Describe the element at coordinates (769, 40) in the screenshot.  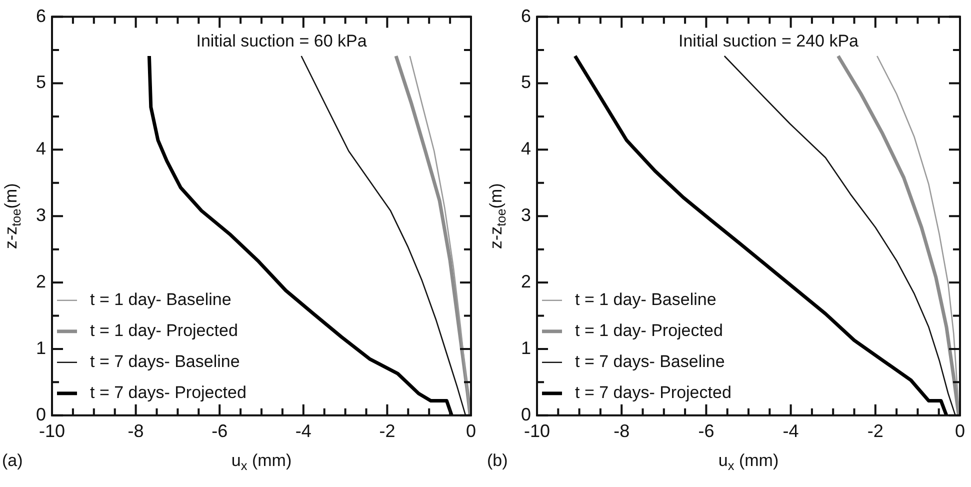
I see `text: Initial suction = 240 kPa` at that location.